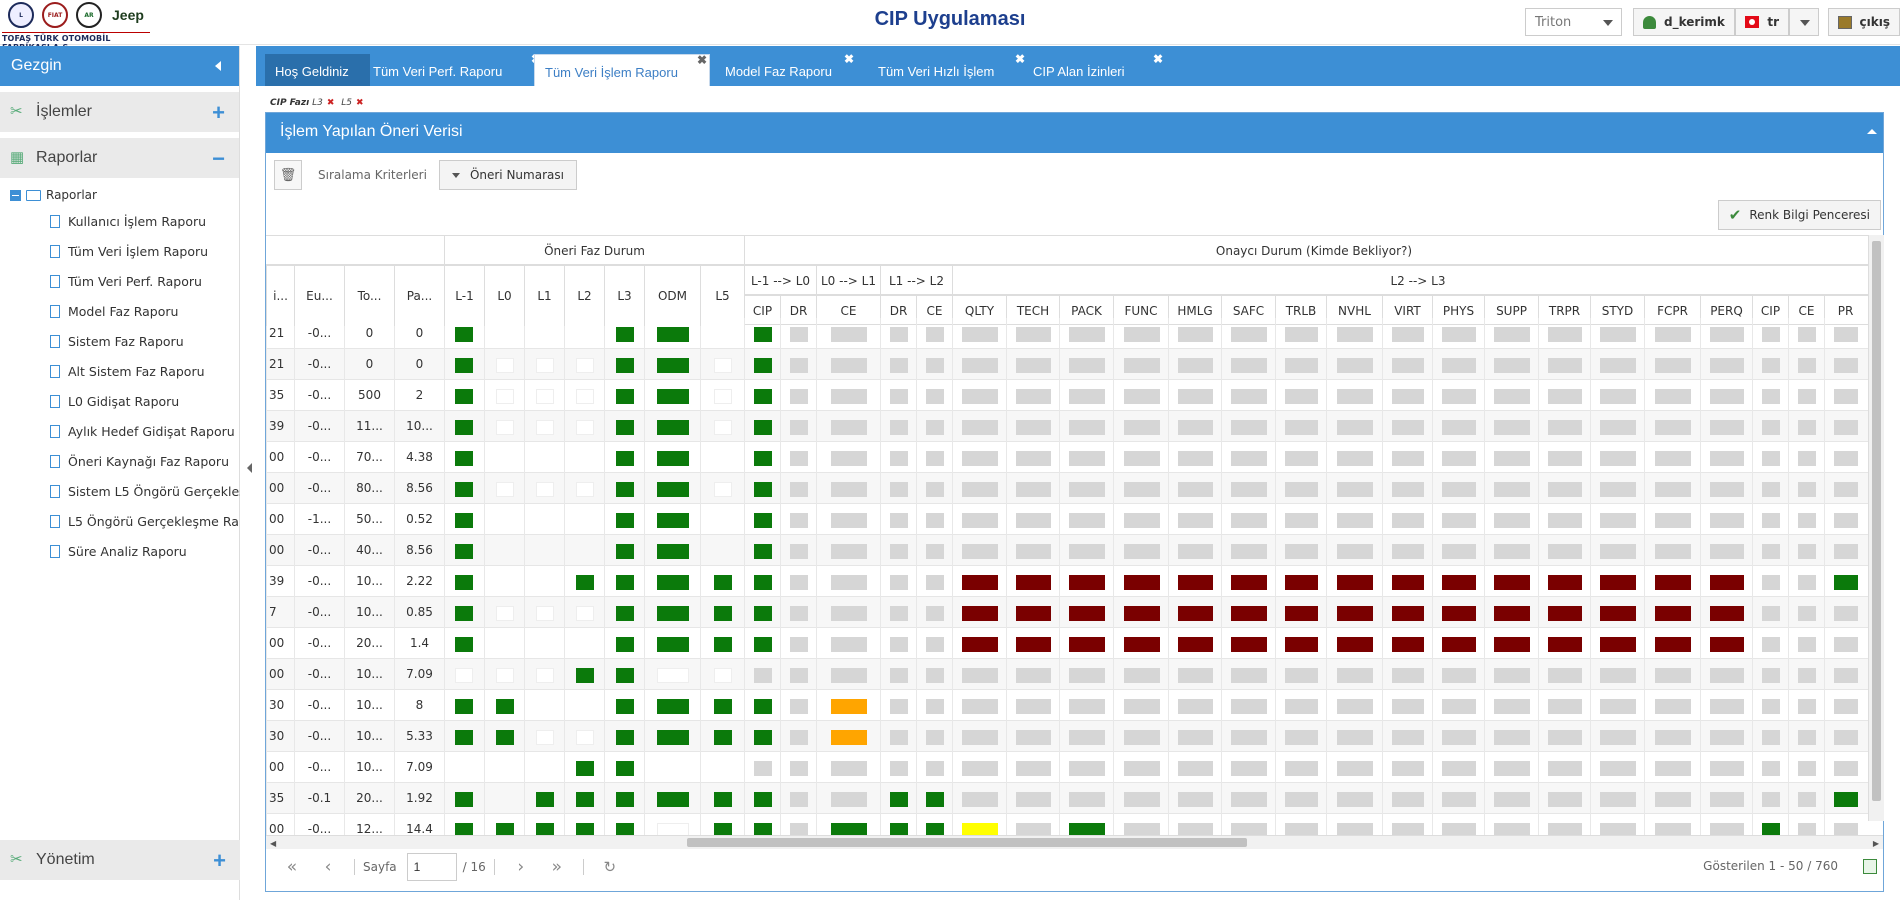 The image size is (1900, 900). Describe the element at coordinates (1354, 311) in the screenshot. I see `column-header: NVHL` at that location.